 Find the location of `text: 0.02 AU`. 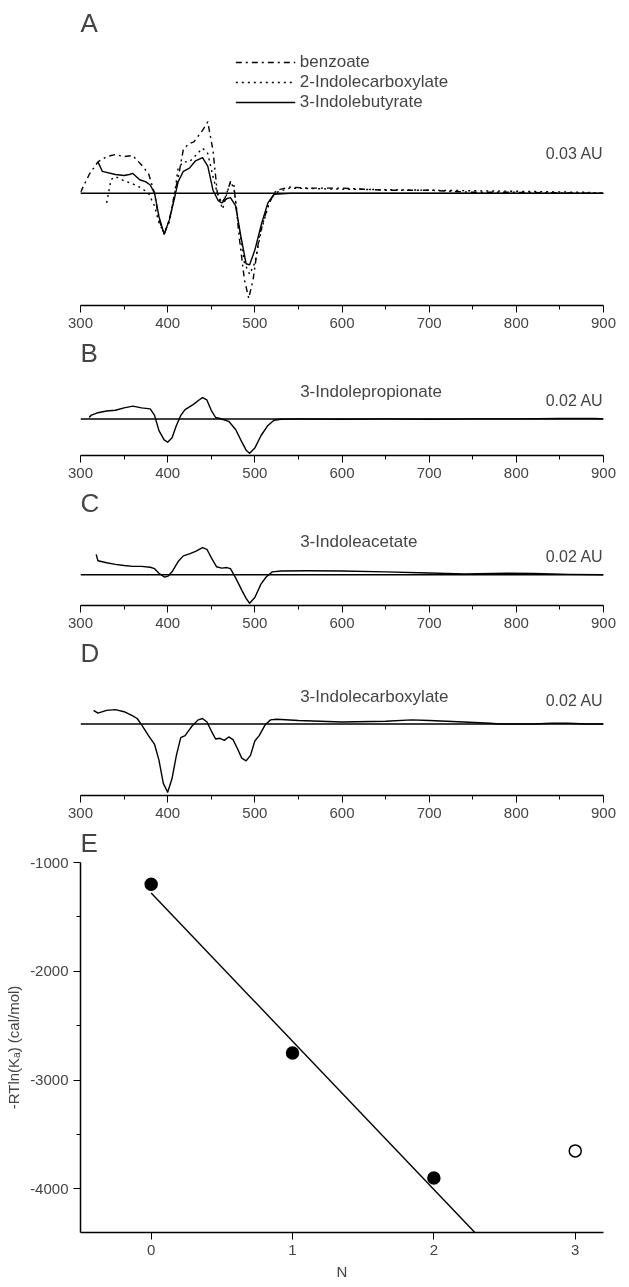

text: 0.02 AU is located at coordinates (574, 701).